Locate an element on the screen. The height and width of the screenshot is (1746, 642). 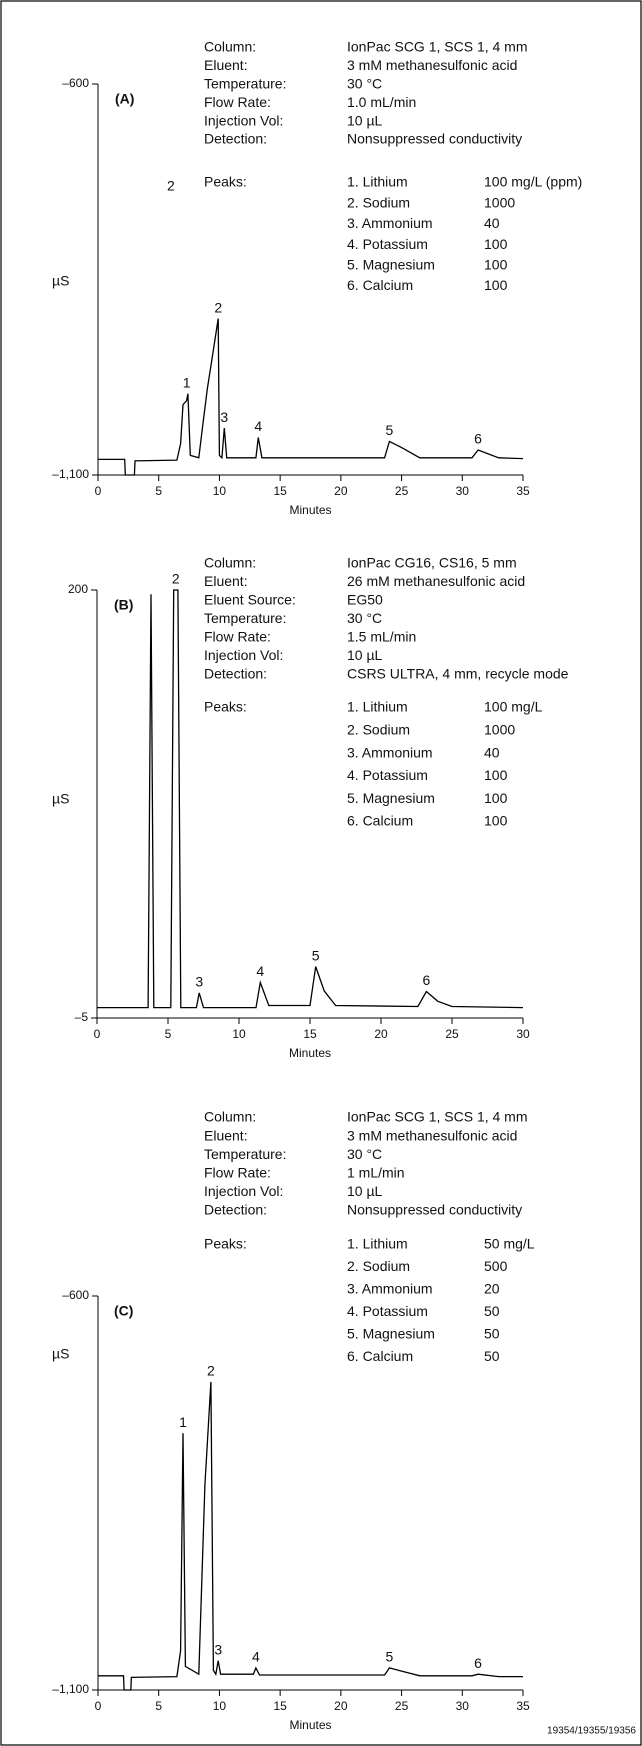
peak-number: 1 is located at coordinates (183, 1422).